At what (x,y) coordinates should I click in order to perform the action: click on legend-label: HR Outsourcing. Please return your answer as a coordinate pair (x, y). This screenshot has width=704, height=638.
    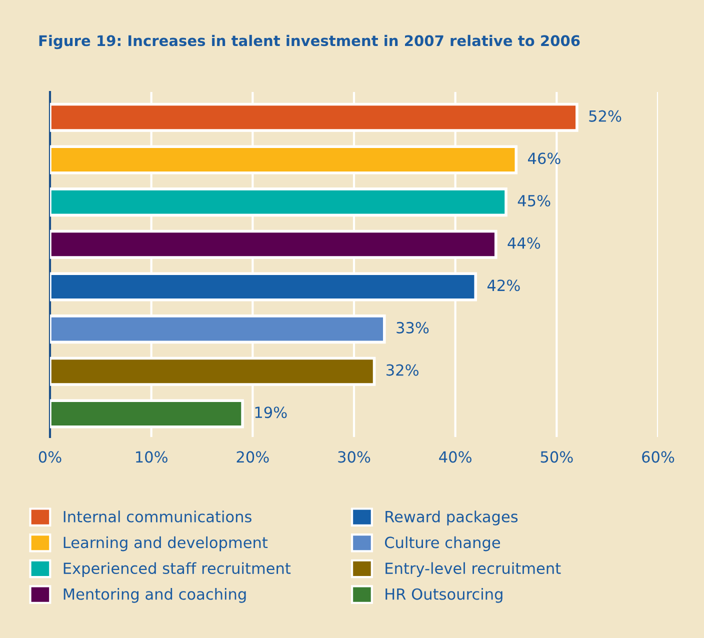
    Looking at the image, I should click on (444, 595).